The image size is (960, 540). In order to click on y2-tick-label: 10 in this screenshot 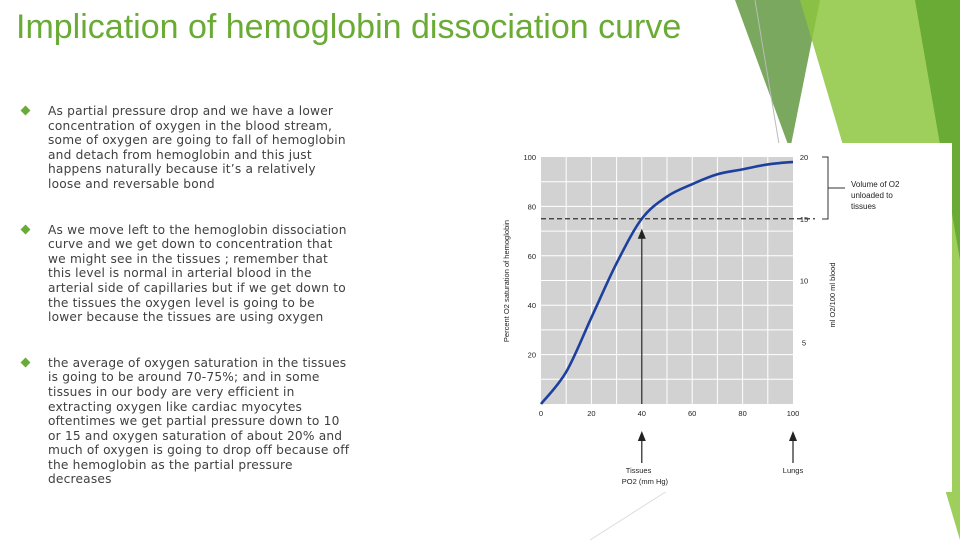, I will do `click(804, 281)`.